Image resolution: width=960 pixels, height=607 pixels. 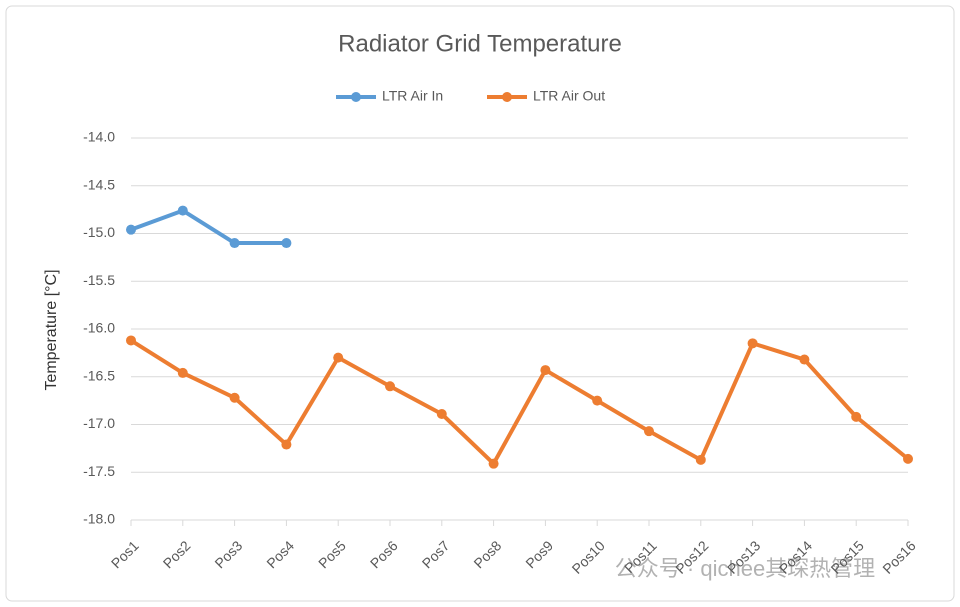 I want to click on y-tick-label: -15.5, so click(x=99, y=280).